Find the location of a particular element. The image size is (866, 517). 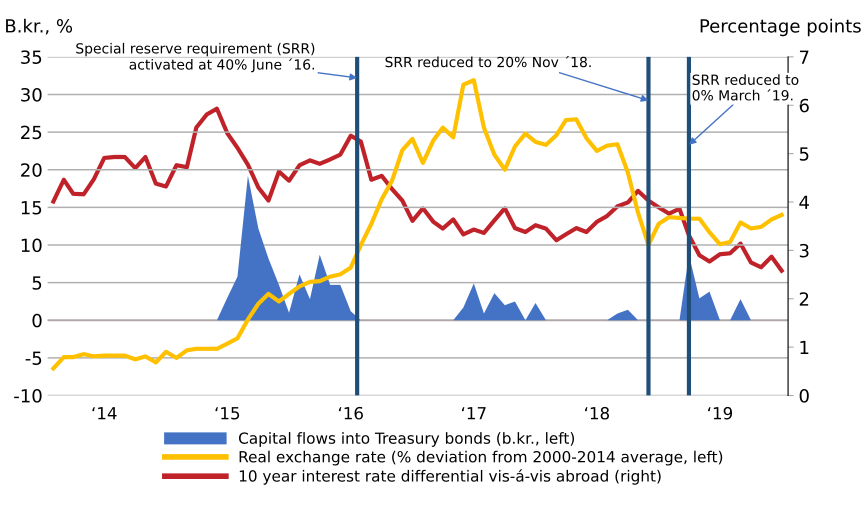

y-tick-label: -10 is located at coordinates (28, 395).